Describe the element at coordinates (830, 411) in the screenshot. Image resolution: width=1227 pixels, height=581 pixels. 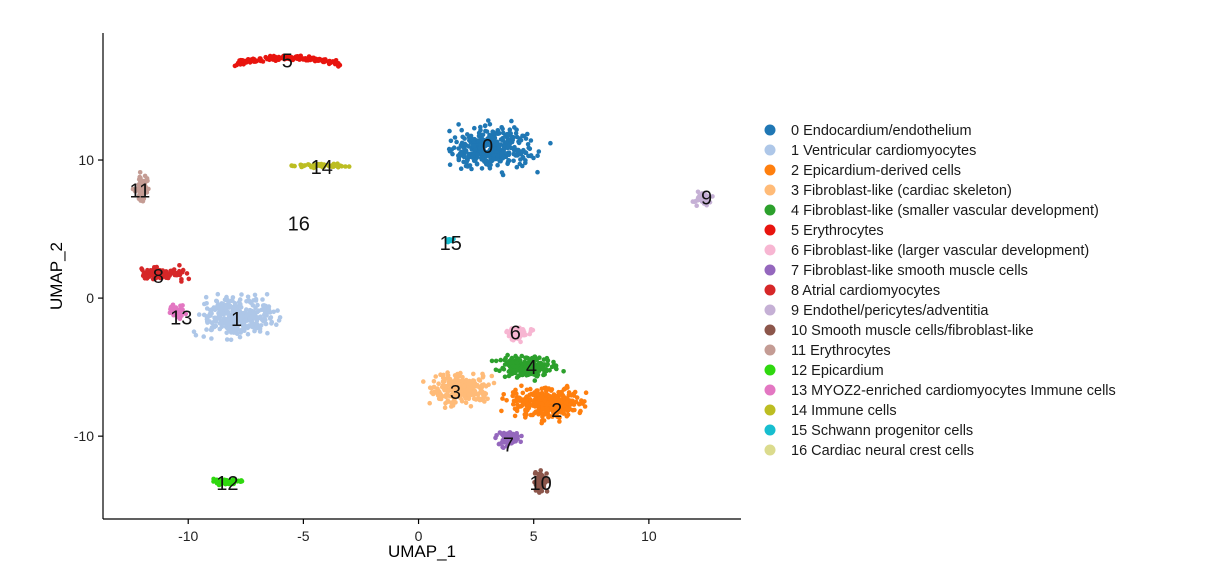
I see `legend-item: 14 Immune cells` at that location.